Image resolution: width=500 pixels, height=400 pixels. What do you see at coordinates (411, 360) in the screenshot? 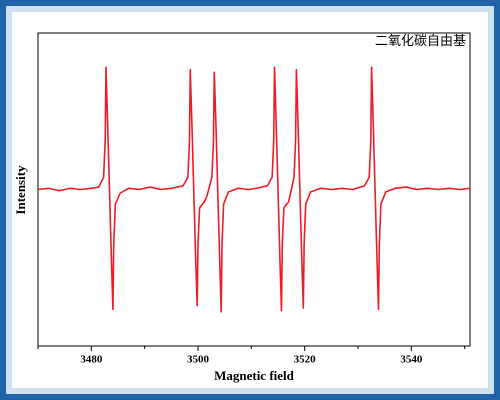
I see `x-tick-label: 3540` at bounding box center [411, 360].